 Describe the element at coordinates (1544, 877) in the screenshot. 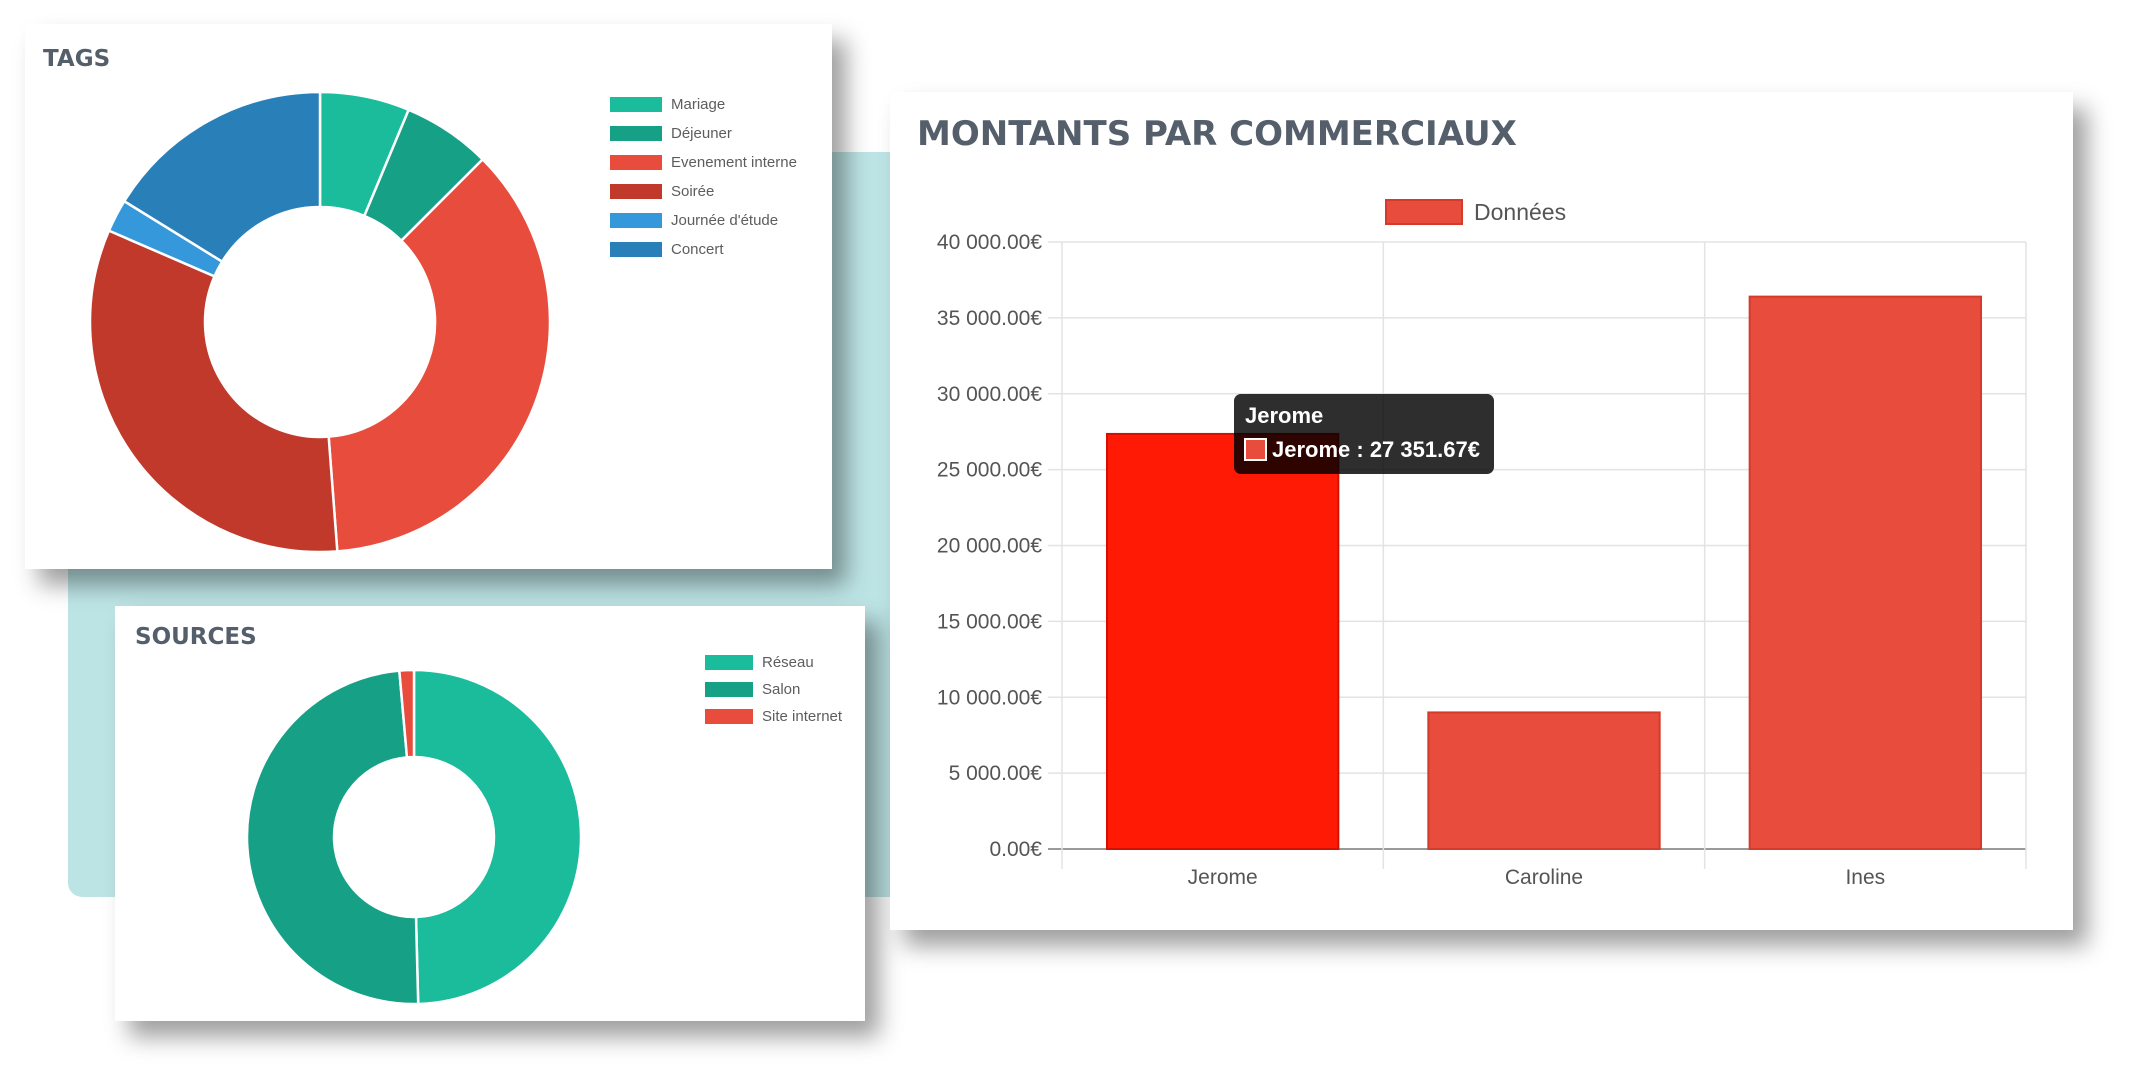

I see `x-tick-label: Caroline` at that location.